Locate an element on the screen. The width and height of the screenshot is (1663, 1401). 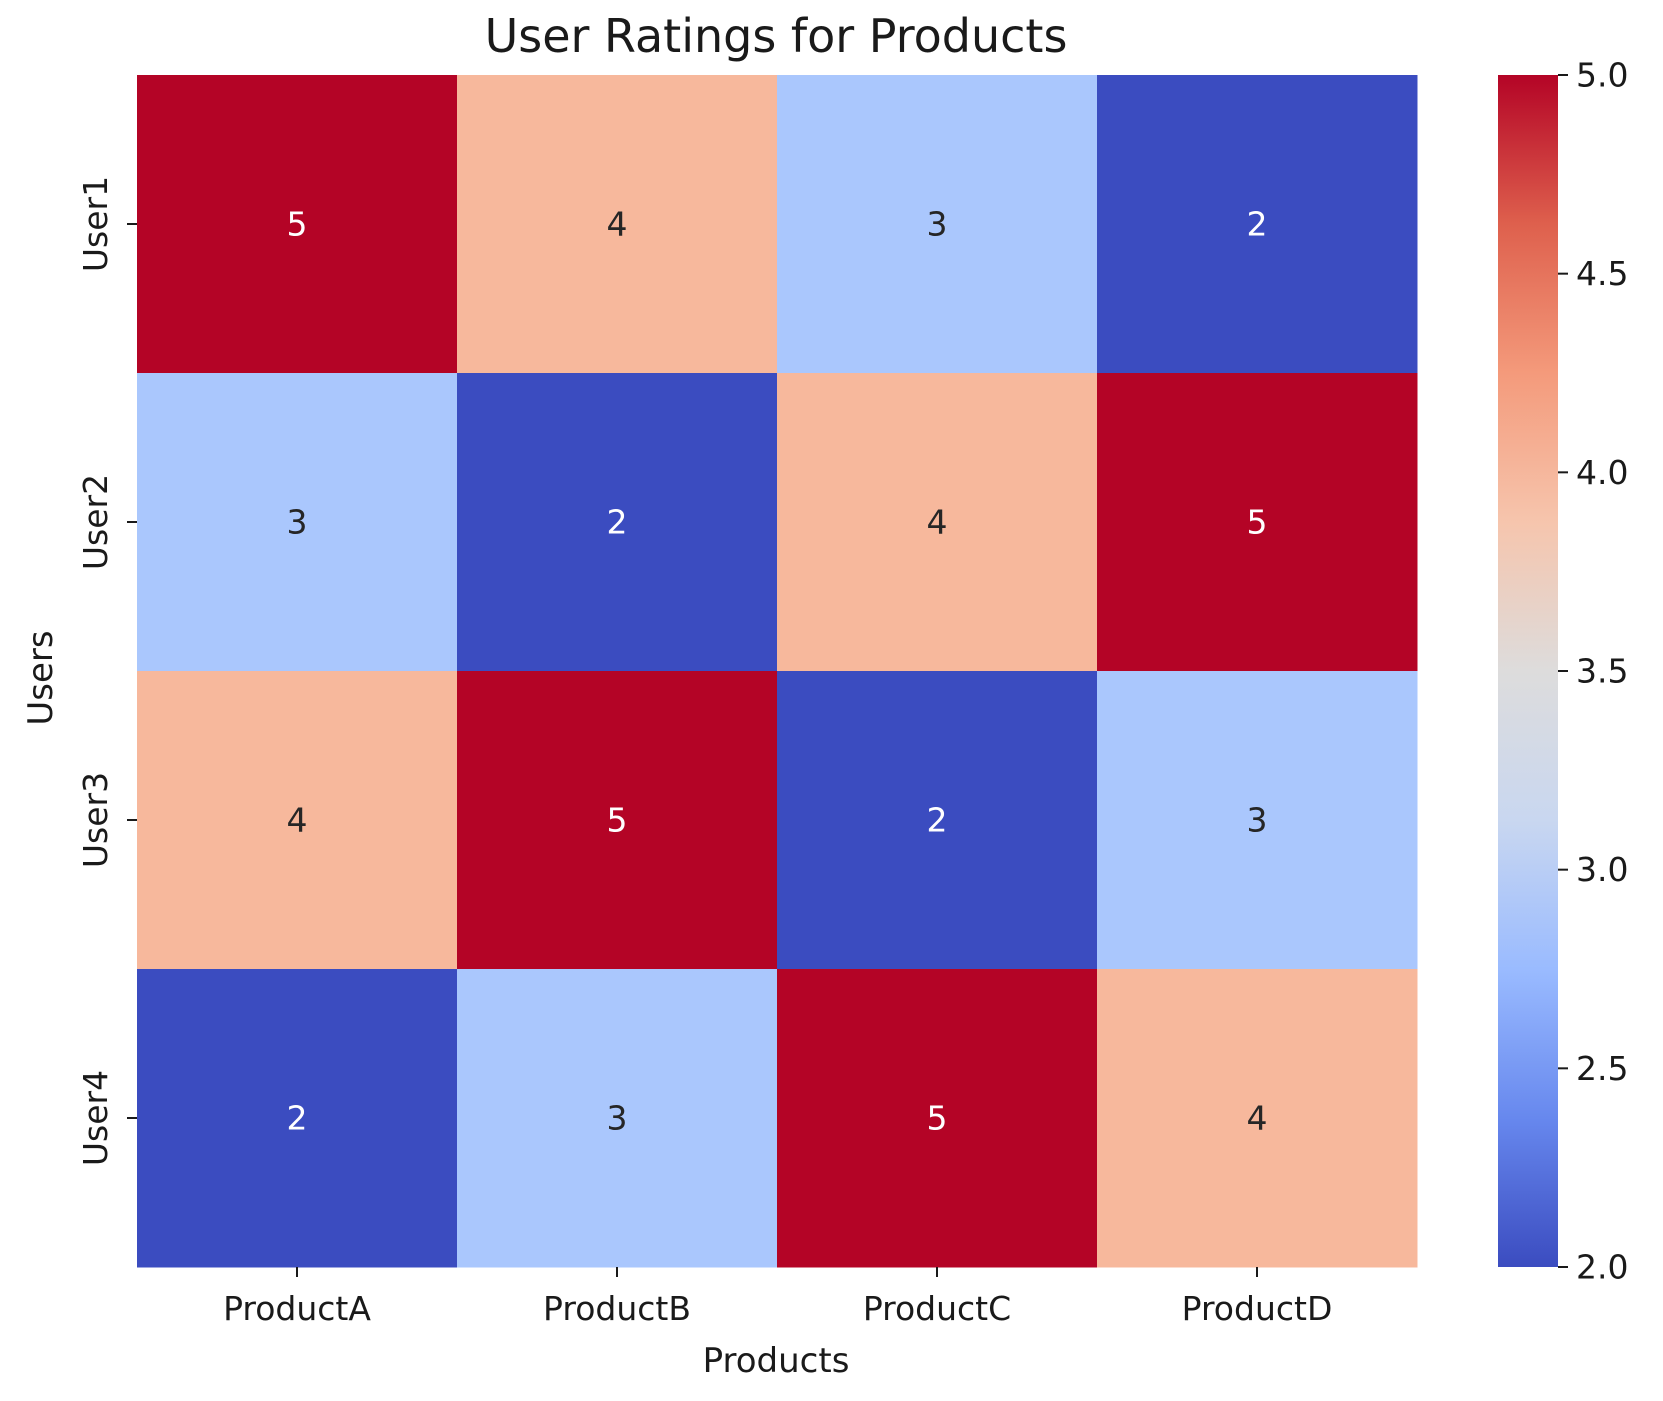
y-tick-label: User2 is located at coordinates (95, 522).